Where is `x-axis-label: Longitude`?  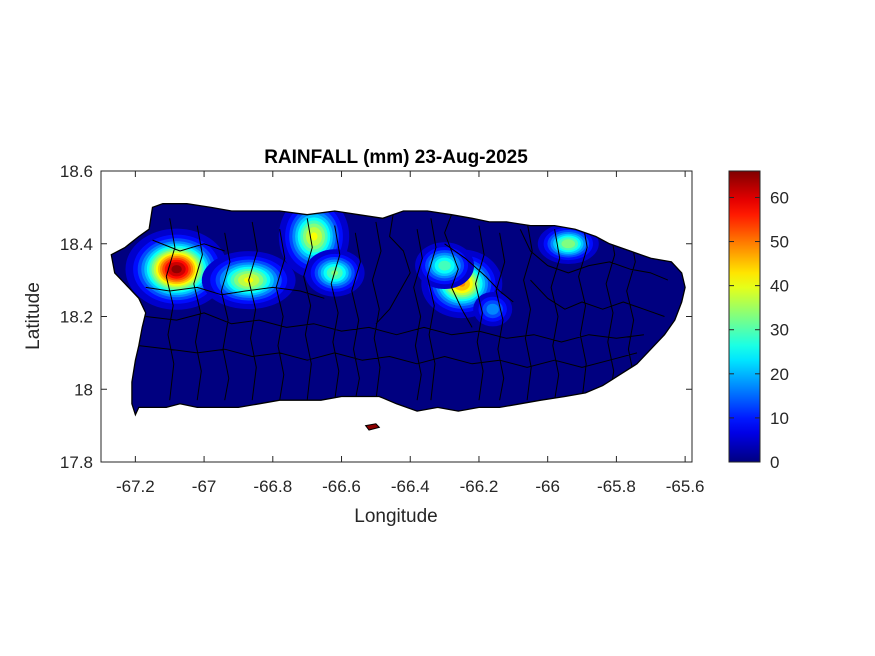
x-axis-label: Longitude is located at coordinates (395, 516).